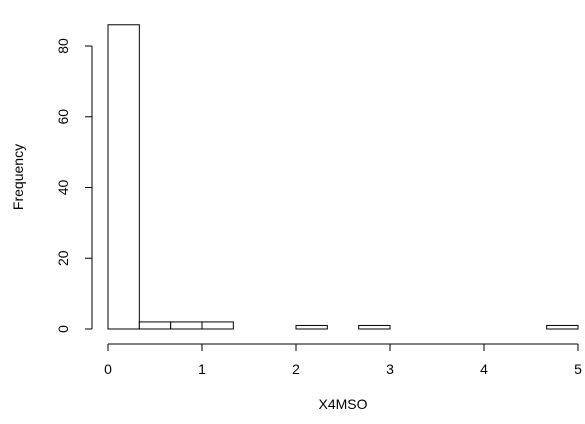 This screenshot has height=424, width=585. I want to click on y-tick-label-1: 20, so click(63, 258).